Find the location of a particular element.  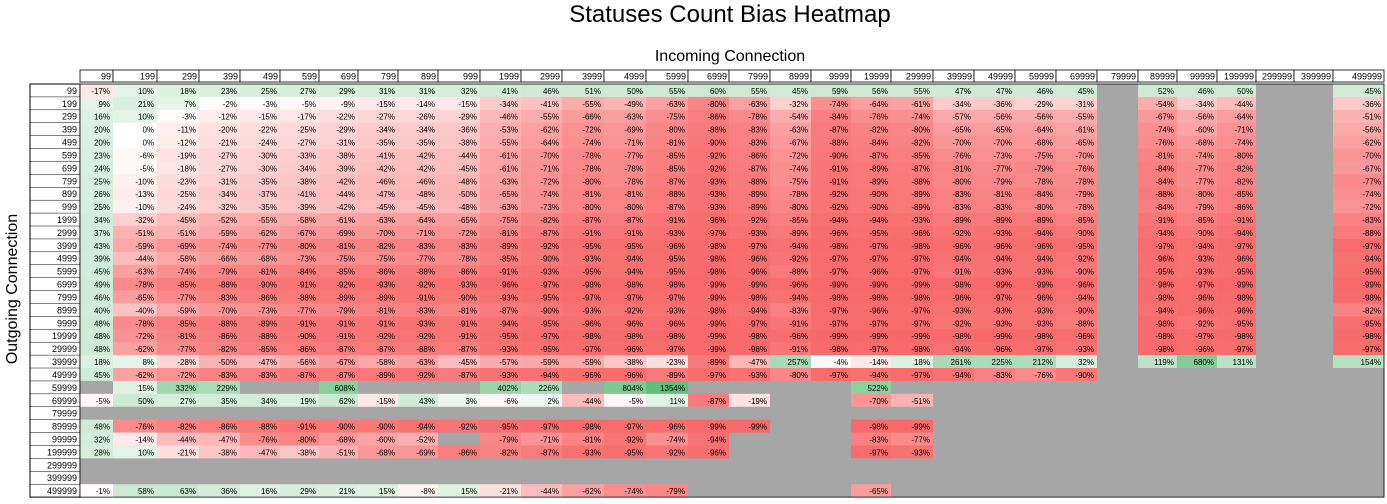

cell-value-label: -26% is located at coordinates (425, 117).